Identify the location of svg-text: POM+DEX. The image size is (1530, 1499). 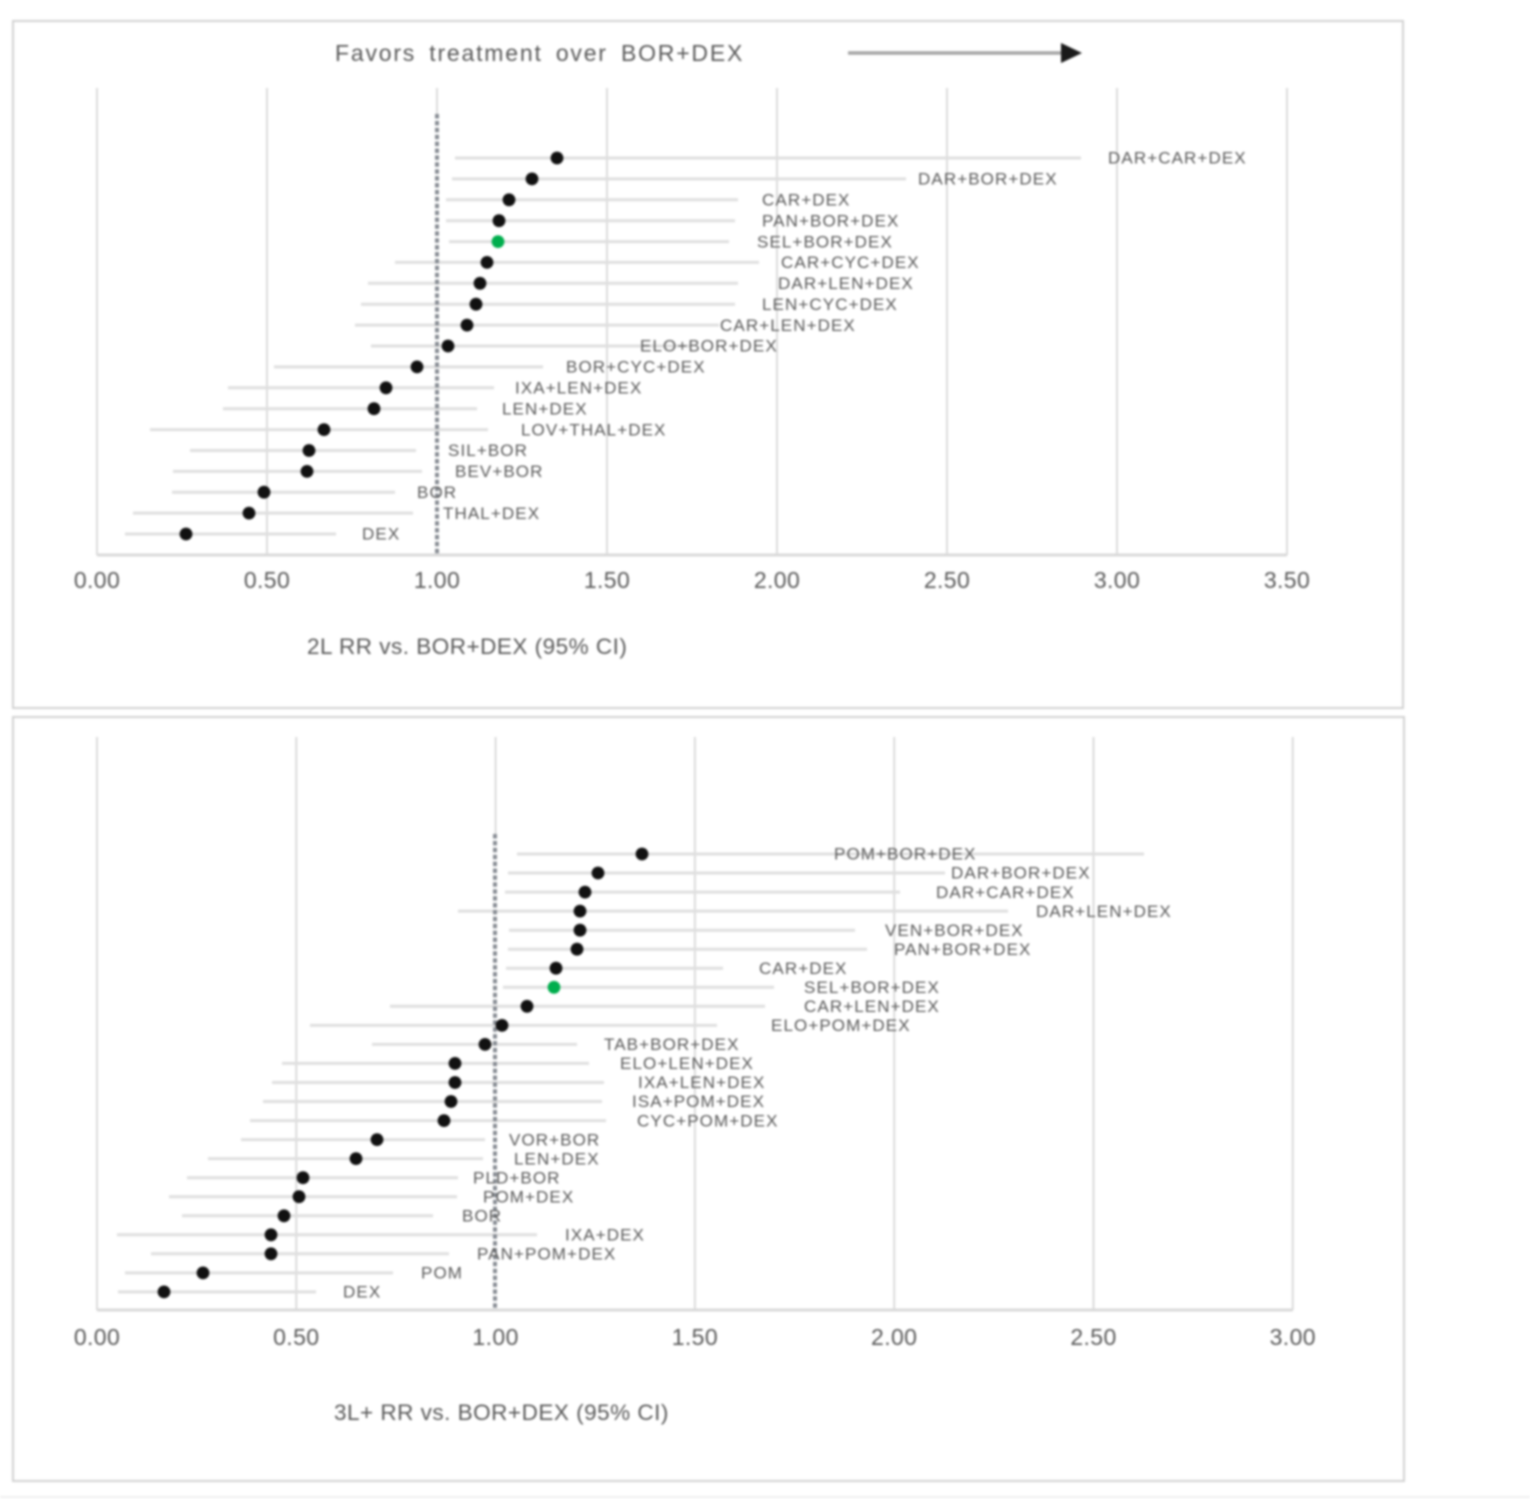
(528, 1196).